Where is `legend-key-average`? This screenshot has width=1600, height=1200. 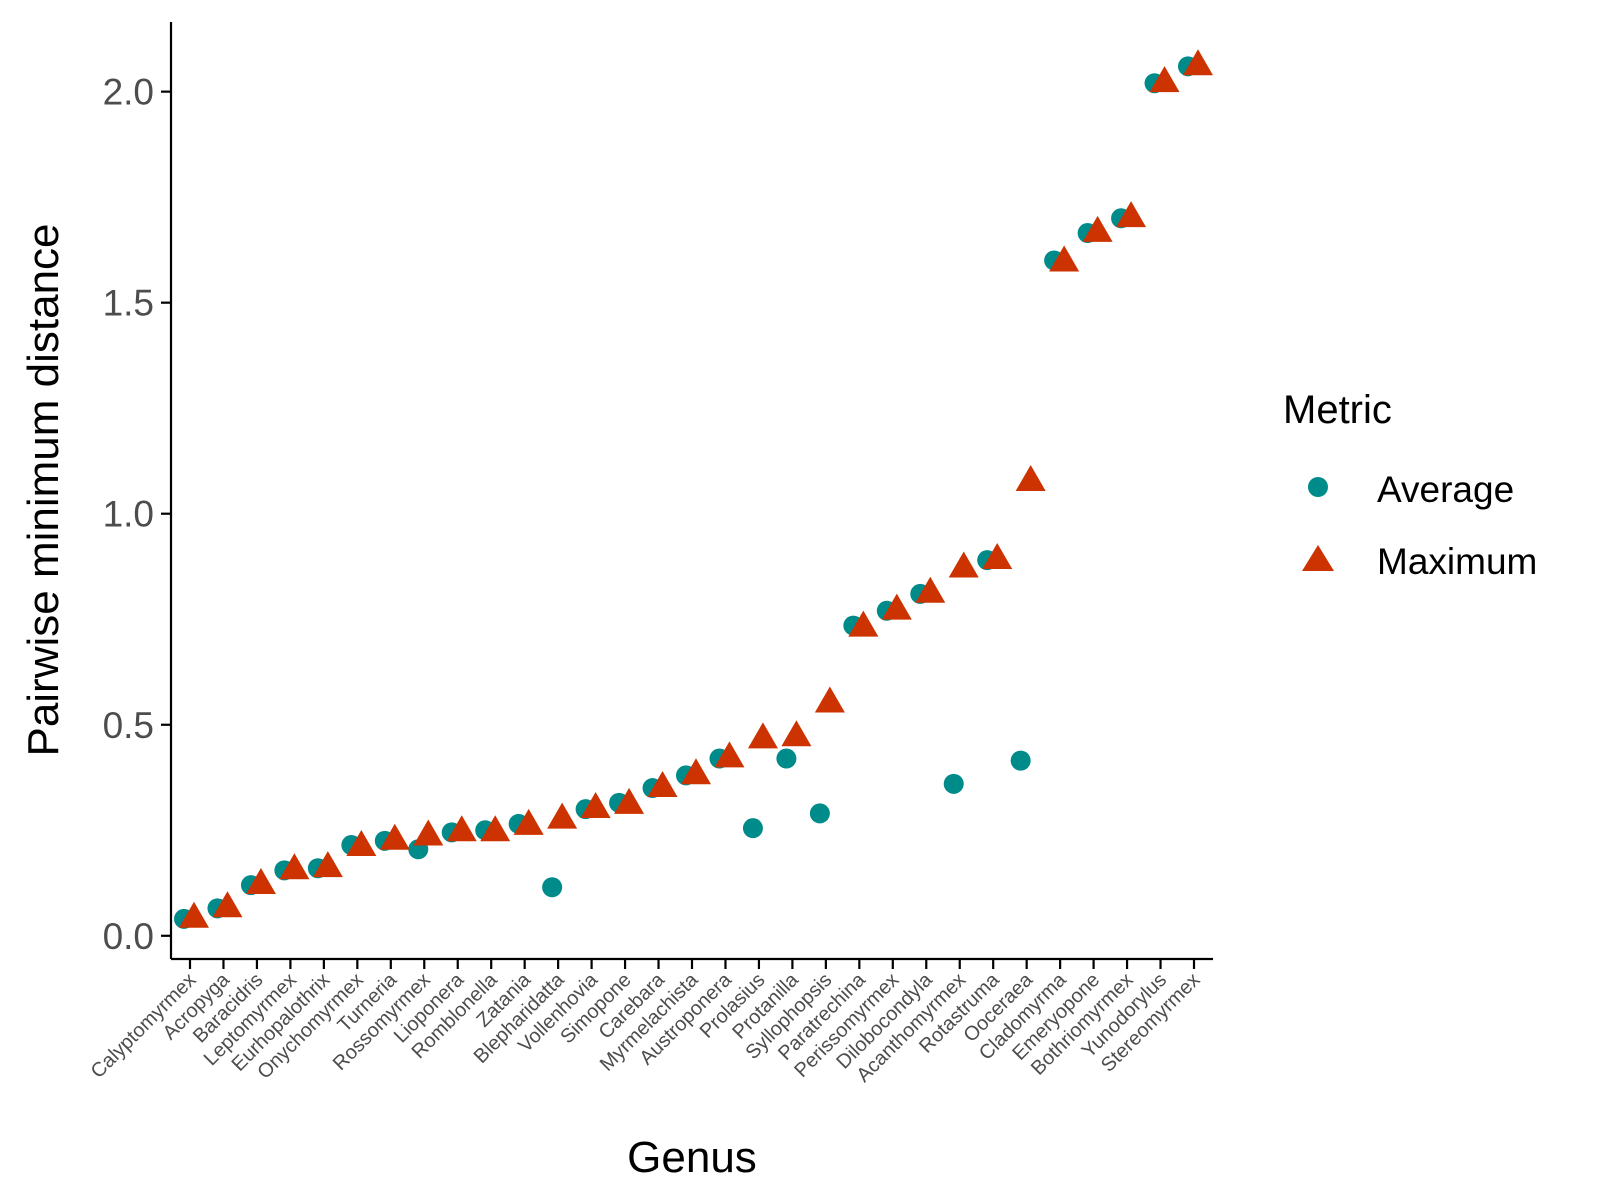 legend-key-average is located at coordinates (1318, 487).